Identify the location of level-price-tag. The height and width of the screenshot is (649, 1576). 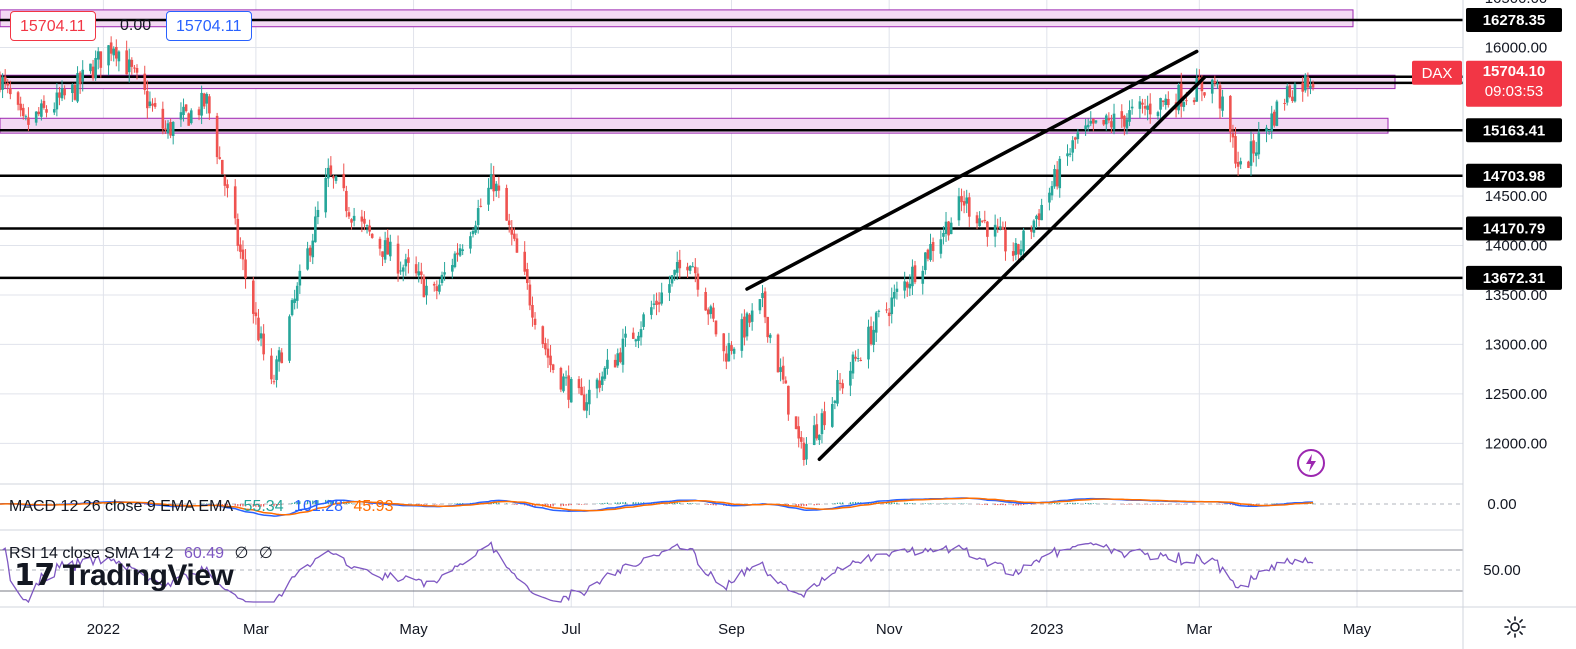
(1514, 228).